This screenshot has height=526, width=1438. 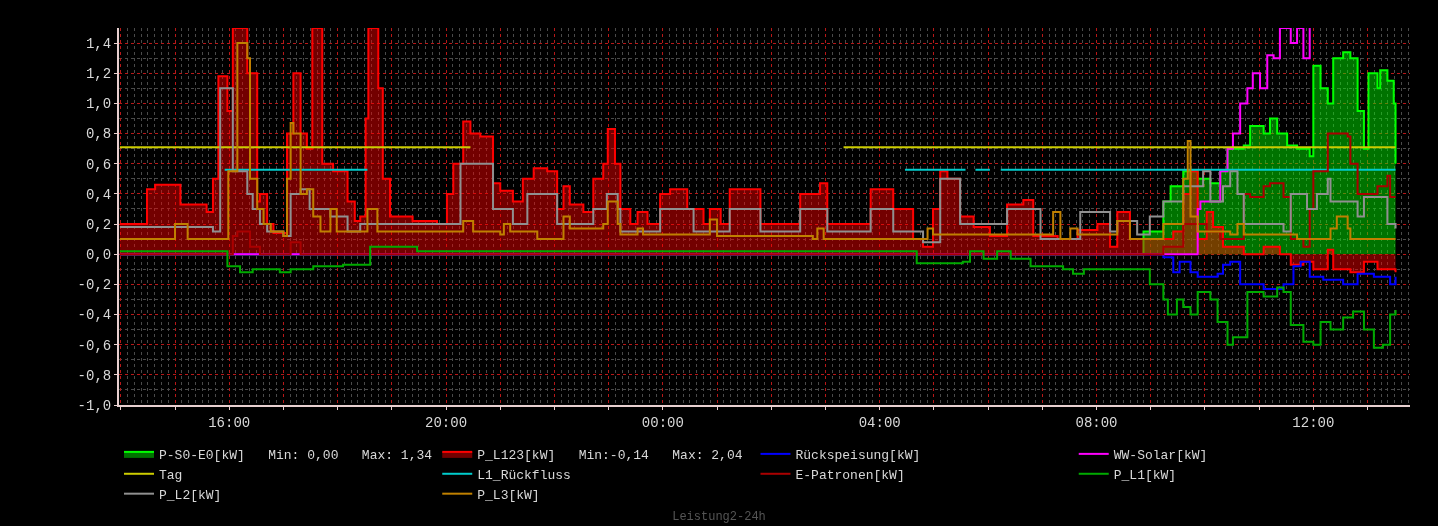 I want to click on x-tick-label: 04:00, so click(x=879, y=422).